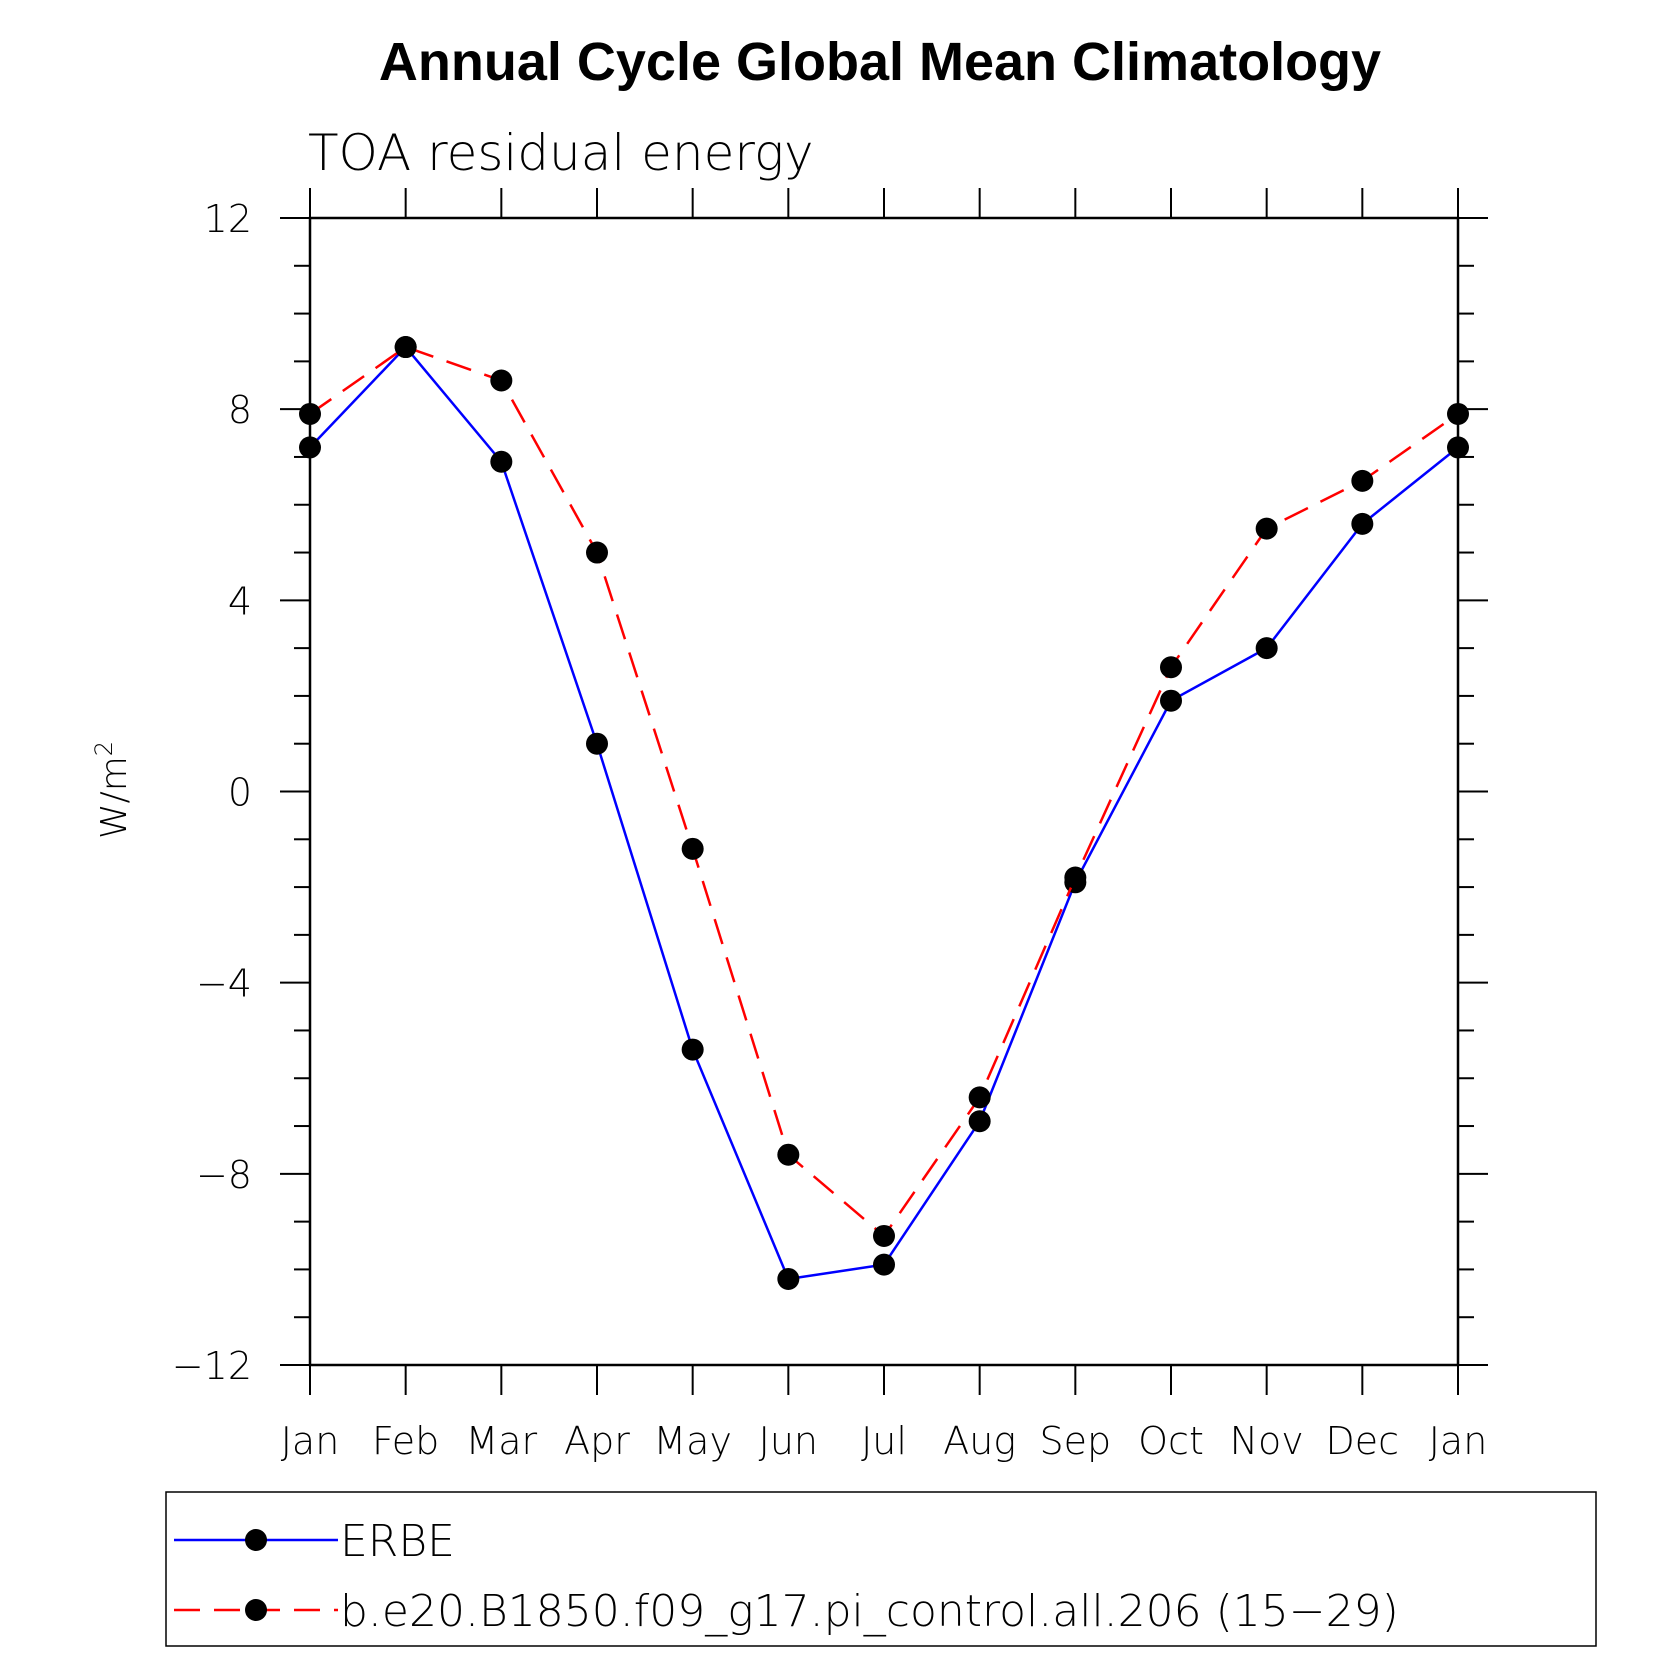 This screenshot has width=1674, height=1674. Describe the element at coordinates (692, 1441) in the screenshot. I see `x-tick-label: May` at that location.